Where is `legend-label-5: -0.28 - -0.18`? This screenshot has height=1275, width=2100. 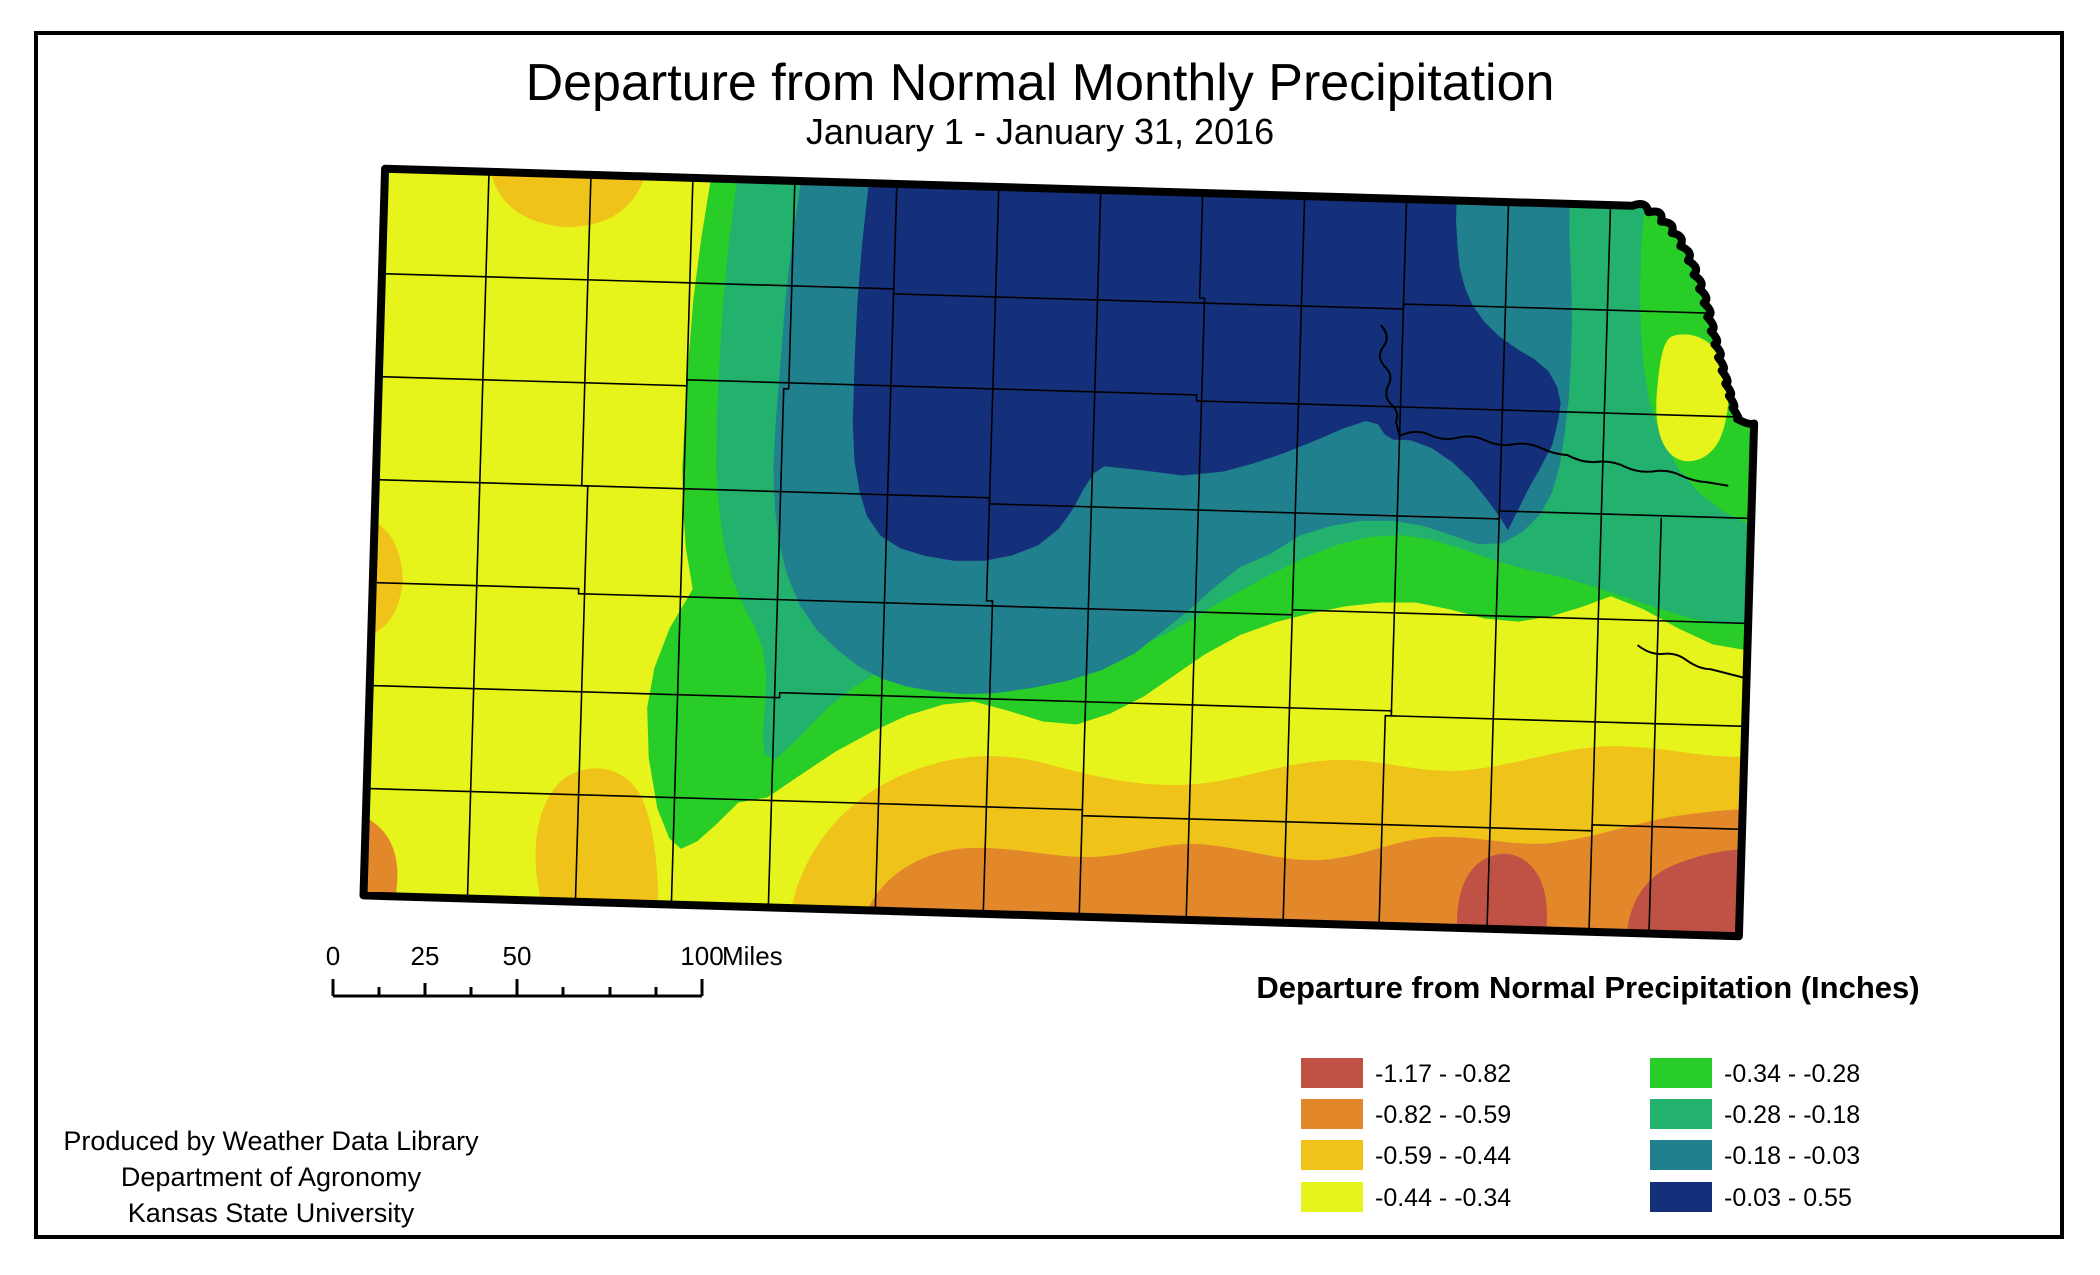
legend-label-5: -0.28 - -0.18 is located at coordinates (1792, 1115).